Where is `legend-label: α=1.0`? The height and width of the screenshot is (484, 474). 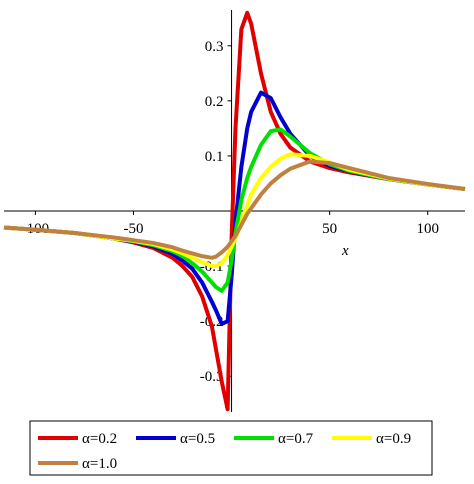
legend-label: α=1.0 is located at coordinates (99, 464).